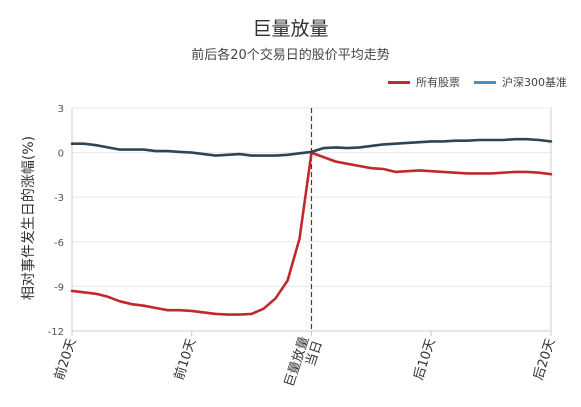  Describe the element at coordinates (399, 82) in the screenshot. I see `legend-swatch-all-stocks` at that location.